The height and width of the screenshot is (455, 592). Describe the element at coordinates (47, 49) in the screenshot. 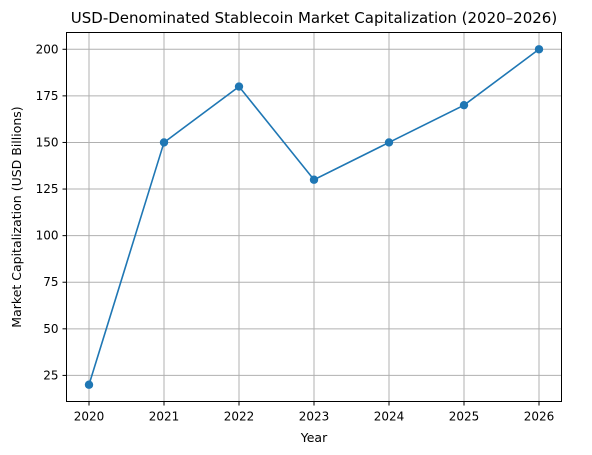

I see `y-tick-label: 200` at that location.